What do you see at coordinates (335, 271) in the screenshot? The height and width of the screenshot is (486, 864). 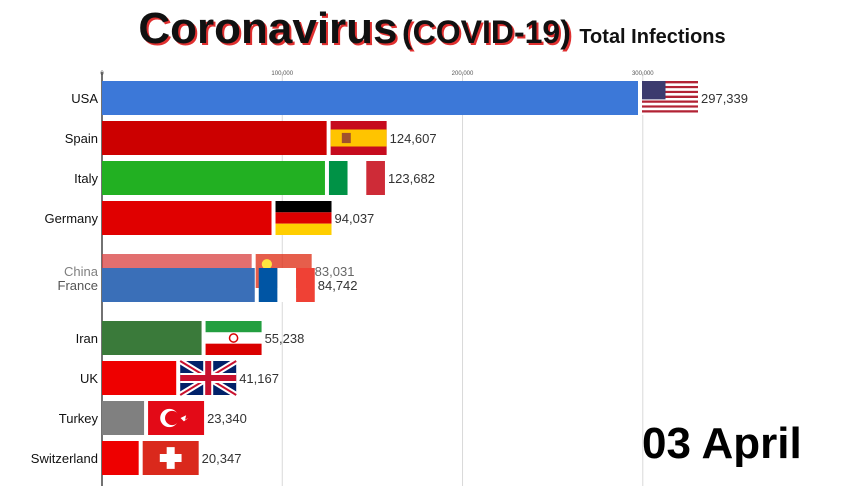 I see `value-label: 83,031` at bounding box center [335, 271].